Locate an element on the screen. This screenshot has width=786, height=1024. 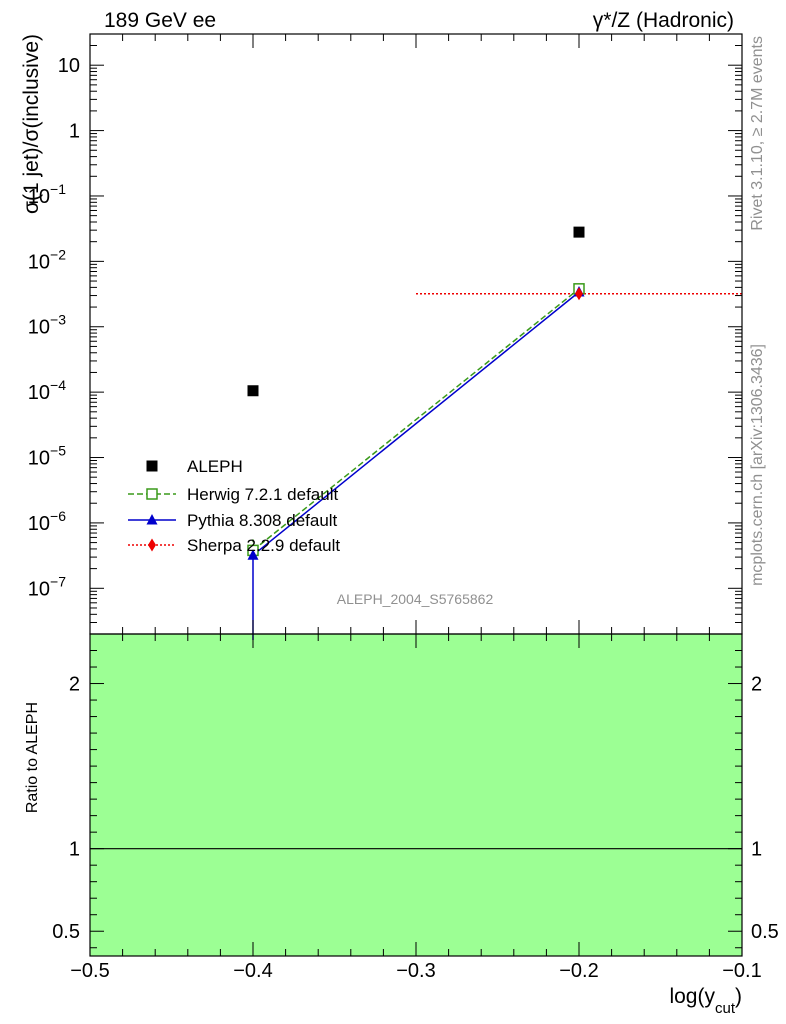
y-tick-label: 10⁻⁶ is located at coordinates (47, 521).